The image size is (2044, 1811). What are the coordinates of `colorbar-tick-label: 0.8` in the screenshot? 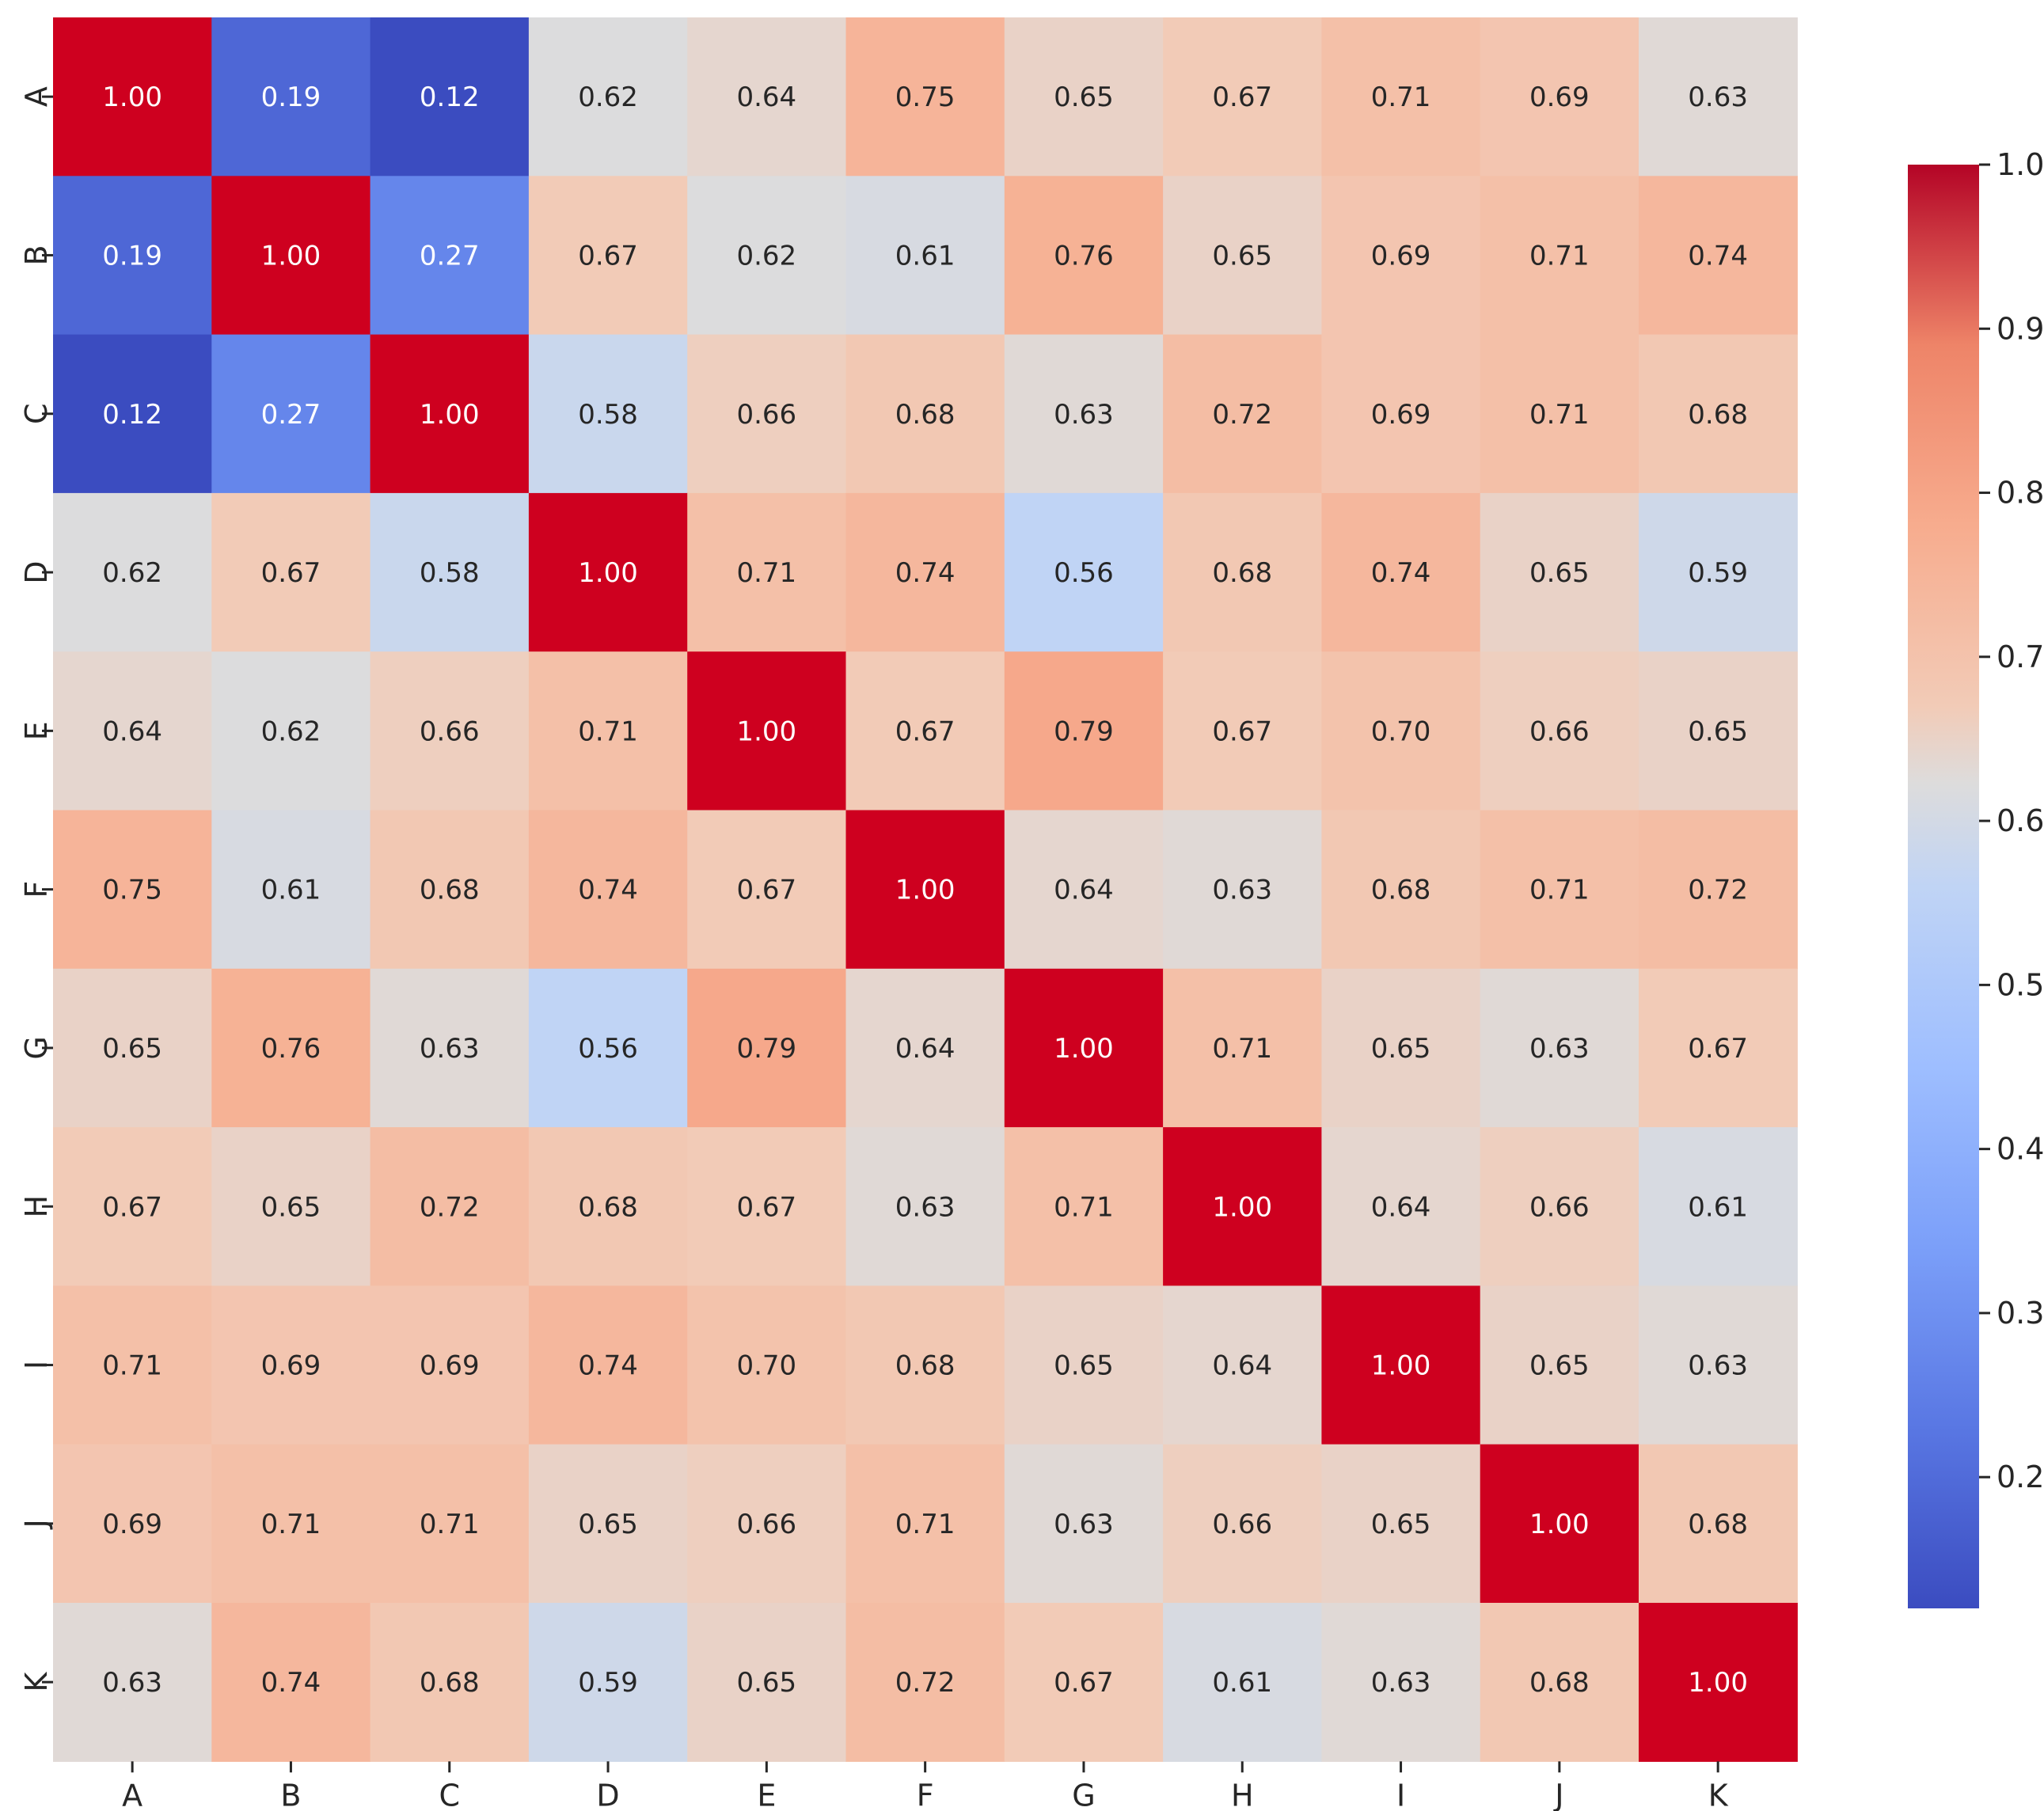 It's located at (2020, 494).